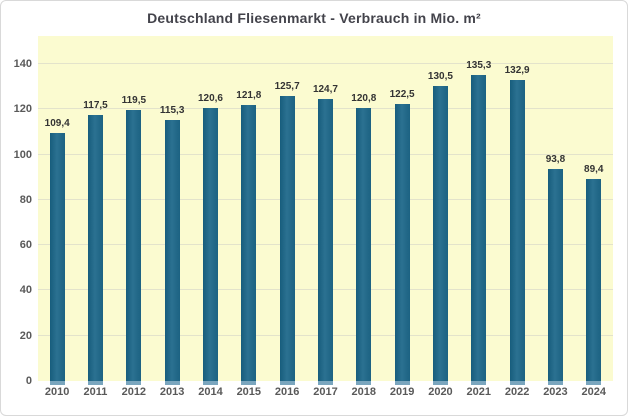 This screenshot has width=628, height=416. I want to click on x-axis-tick-label: 2010, so click(57, 392).